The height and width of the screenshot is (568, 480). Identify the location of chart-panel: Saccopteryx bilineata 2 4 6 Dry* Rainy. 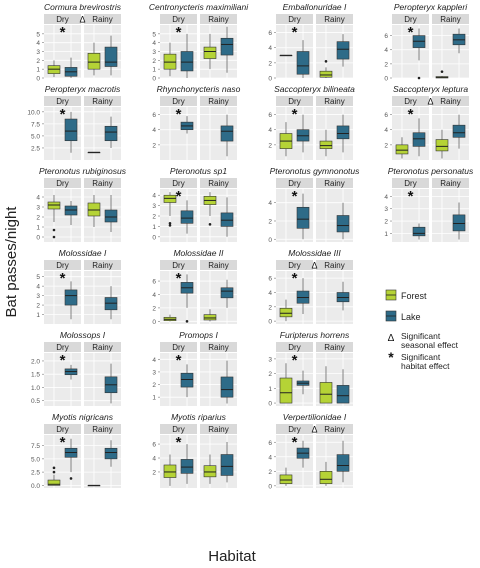
(311, 122).